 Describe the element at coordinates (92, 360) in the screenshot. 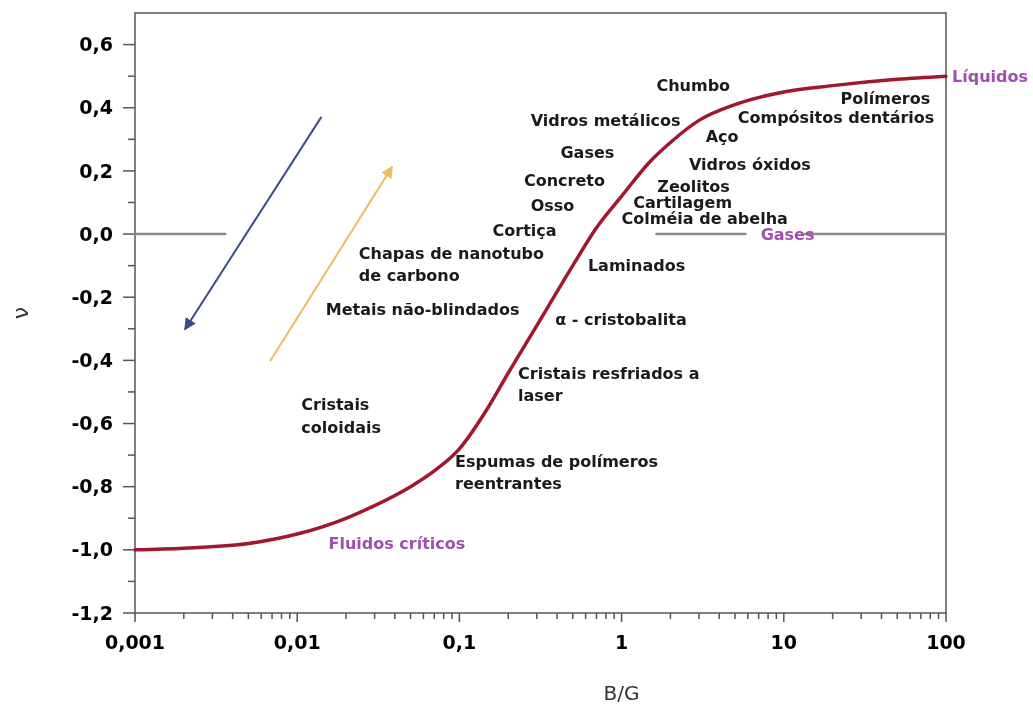

I see `y-tick-label: -0,4` at that location.